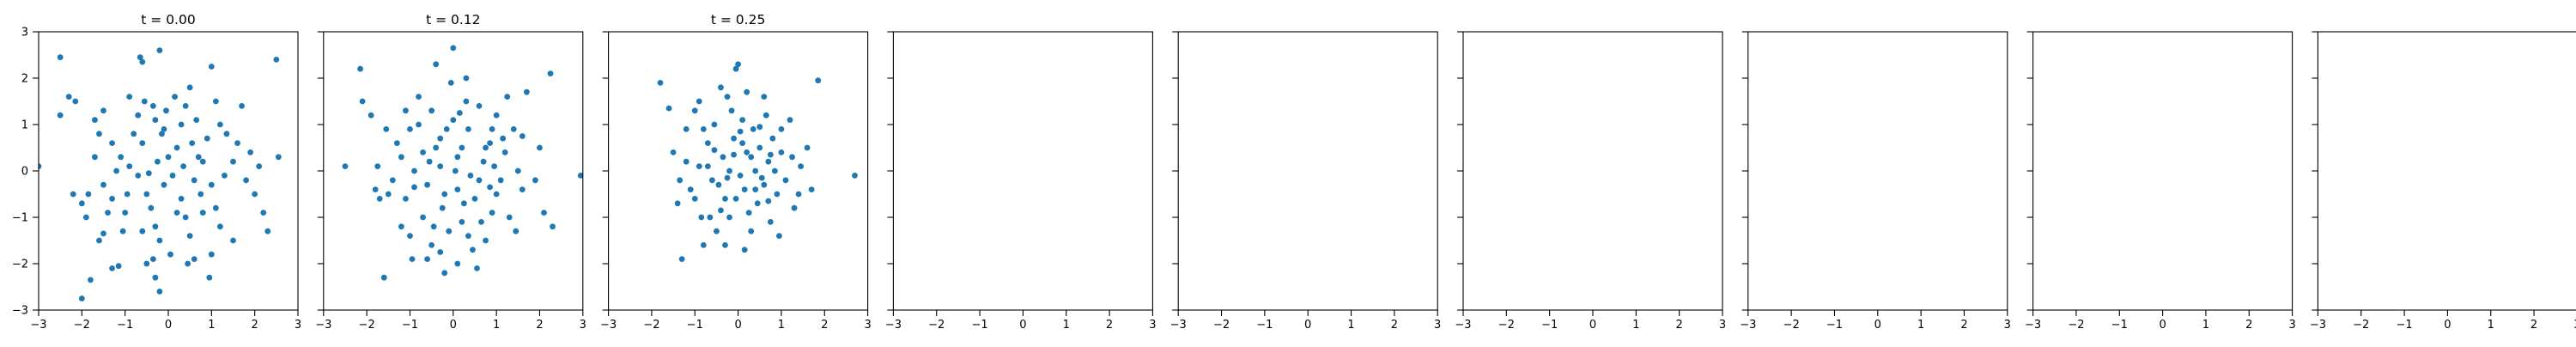 This screenshot has height=347, width=2576. I want to click on subplot-1: −3 −2 −1 0 1 2 3 −3 −2 −1 0 1 2 3 t = 0.00, so click(156, 172).